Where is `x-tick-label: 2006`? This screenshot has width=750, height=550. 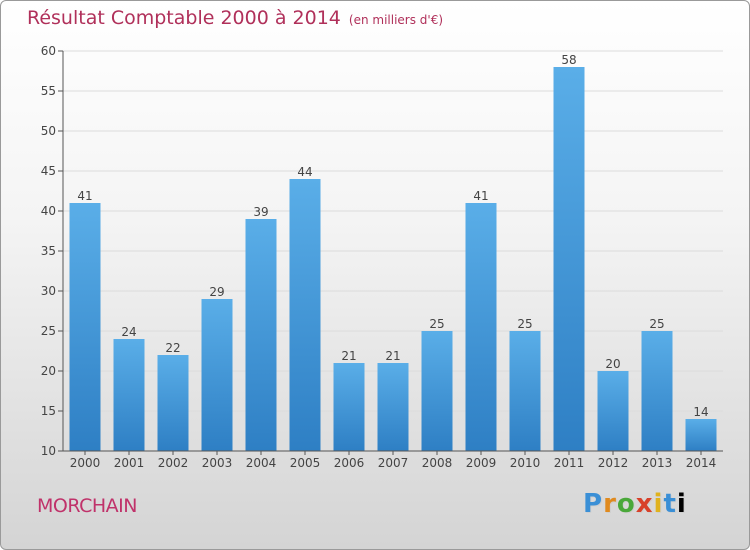
x-tick-label: 2006 is located at coordinates (349, 463).